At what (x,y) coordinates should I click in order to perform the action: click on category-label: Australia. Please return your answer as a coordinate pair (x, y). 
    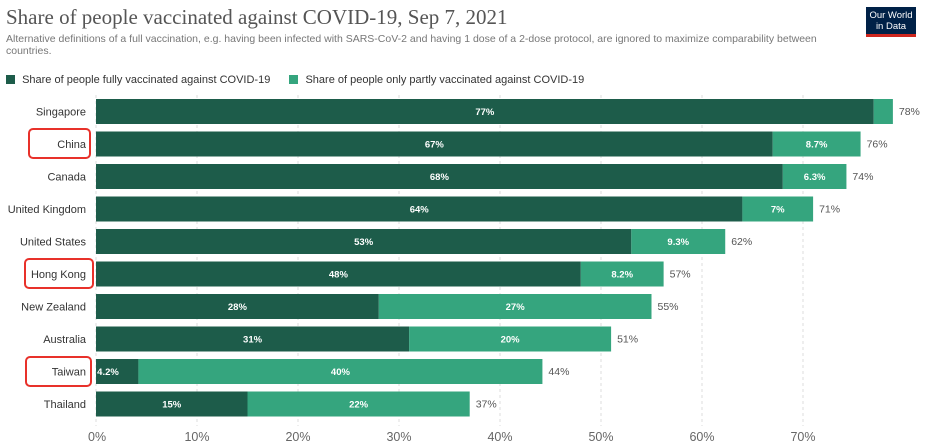
    Looking at the image, I should click on (65, 340).